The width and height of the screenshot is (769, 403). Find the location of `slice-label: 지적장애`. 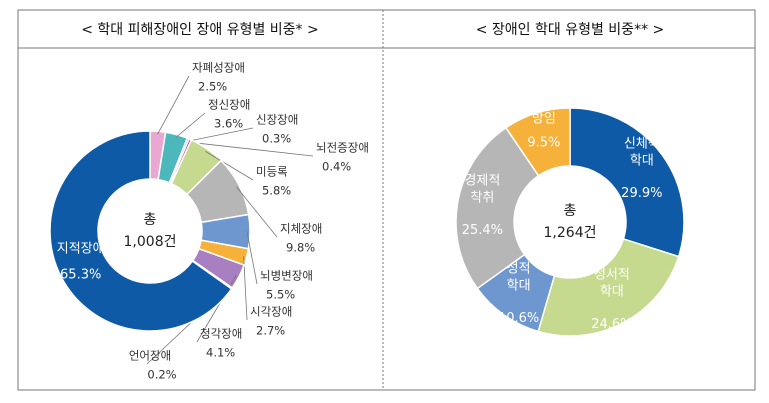

slice-label: 지적장애 is located at coordinates (81, 248).